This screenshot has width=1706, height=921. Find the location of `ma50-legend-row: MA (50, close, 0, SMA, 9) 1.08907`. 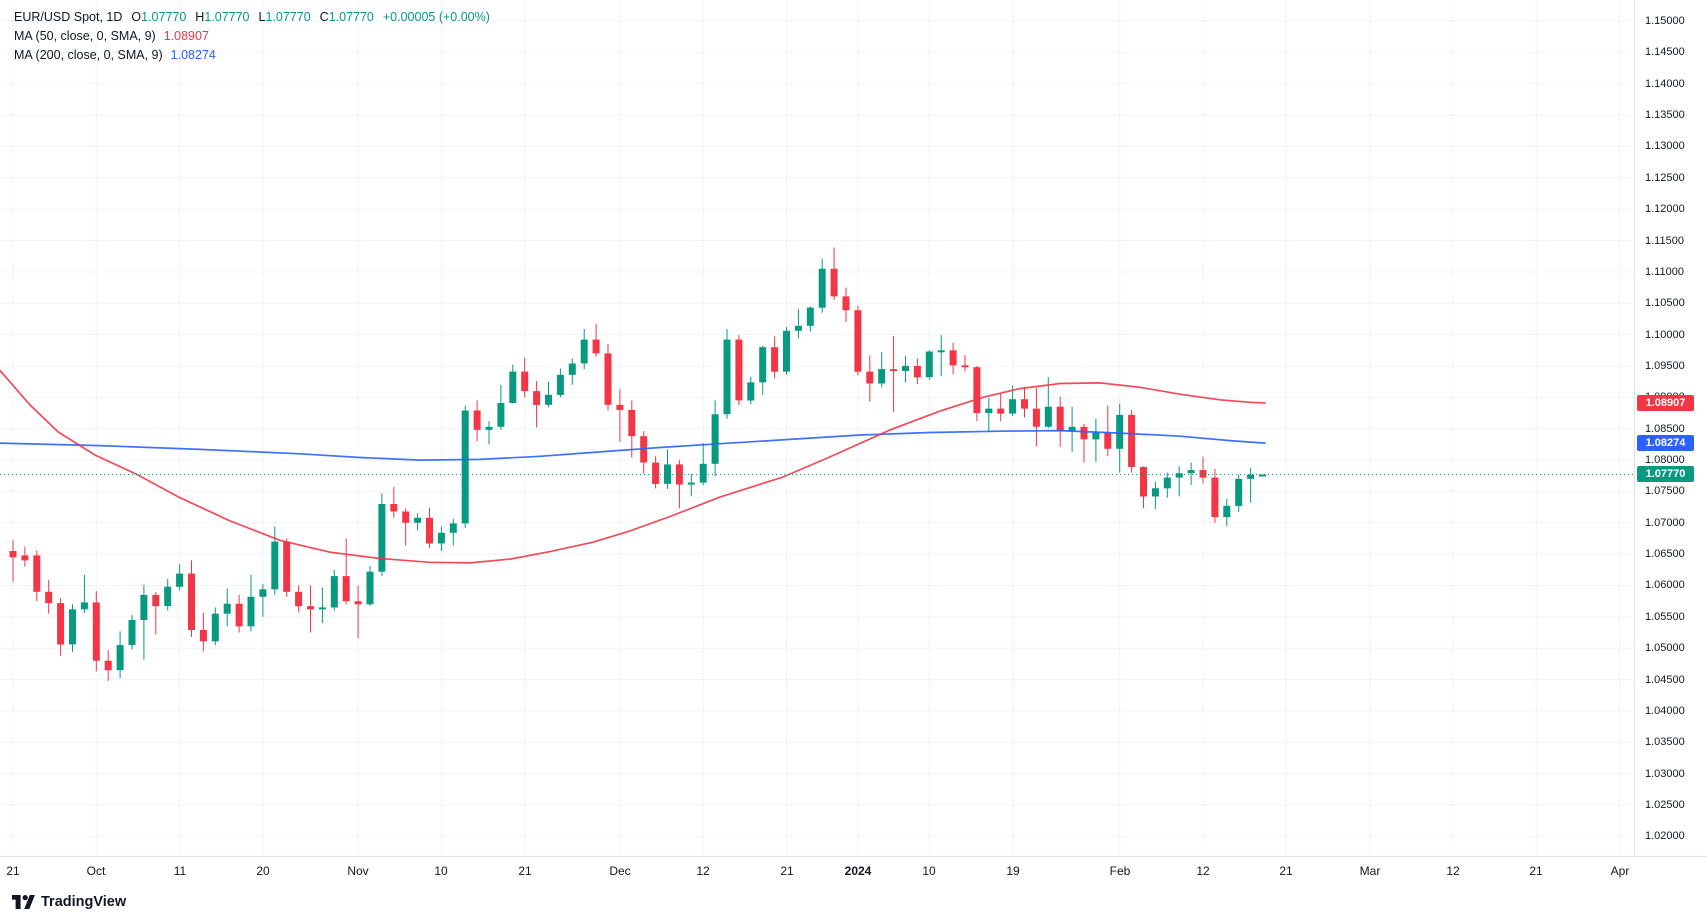

ma50-legend-row: MA (50, close, 0, SMA, 9) 1.08907 is located at coordinates (256, 36).